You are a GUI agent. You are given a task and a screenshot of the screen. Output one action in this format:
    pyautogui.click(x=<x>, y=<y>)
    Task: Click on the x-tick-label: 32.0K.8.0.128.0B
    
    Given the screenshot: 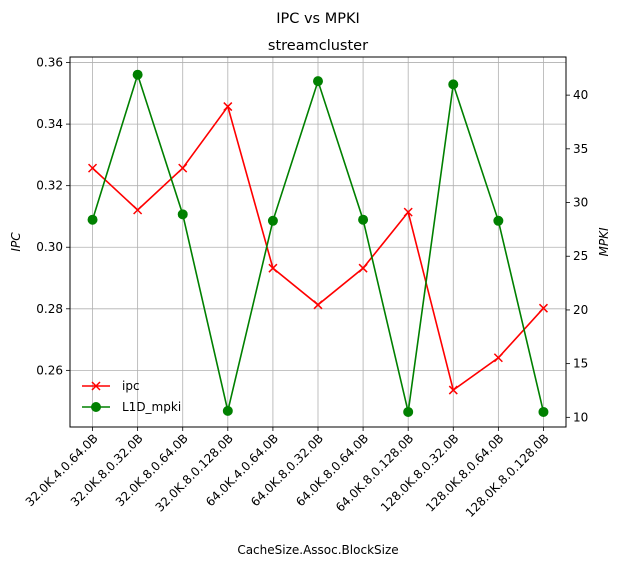 What is the action you would take?
    pyautogui.click(x=194, y=472)
    